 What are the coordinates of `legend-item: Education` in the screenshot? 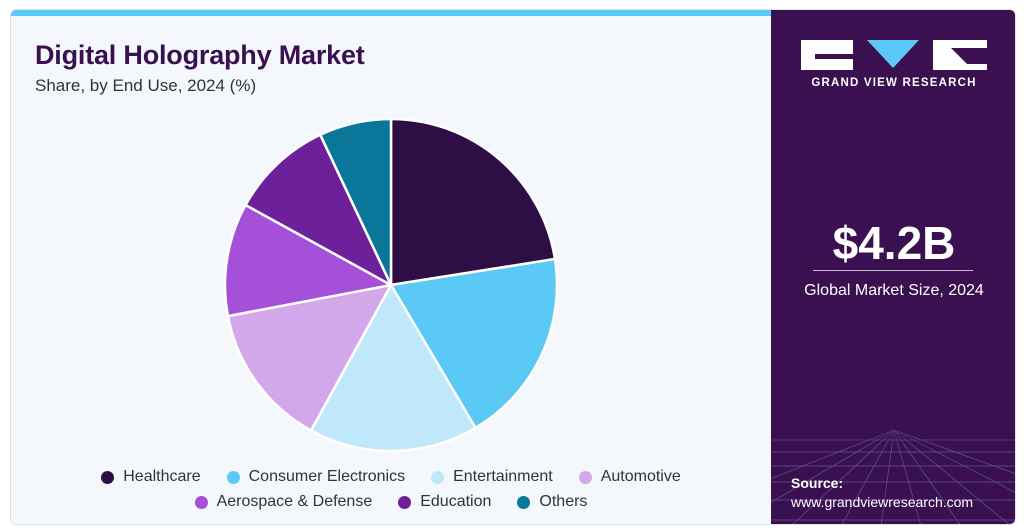 It's located at (444, 502).